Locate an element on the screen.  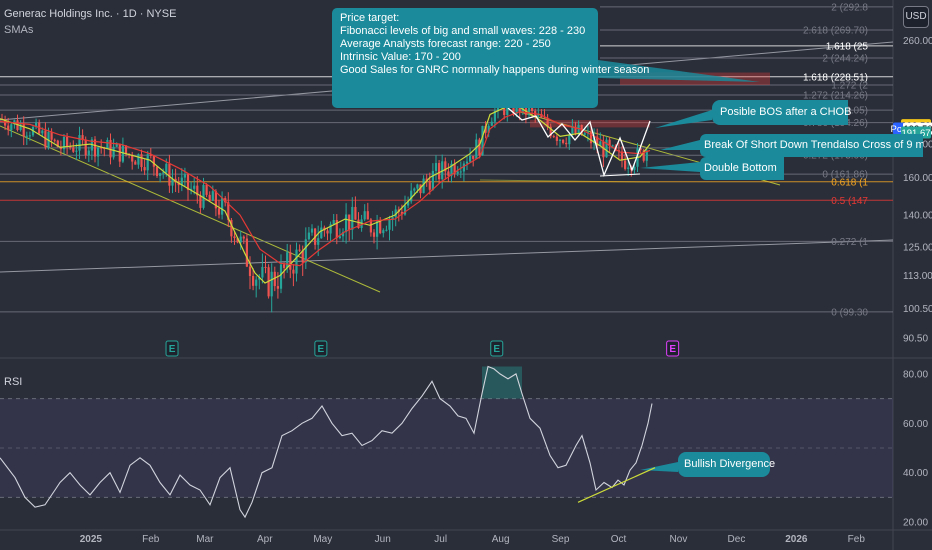
time-tick-label: Apr is located at coordinates (265, 539).